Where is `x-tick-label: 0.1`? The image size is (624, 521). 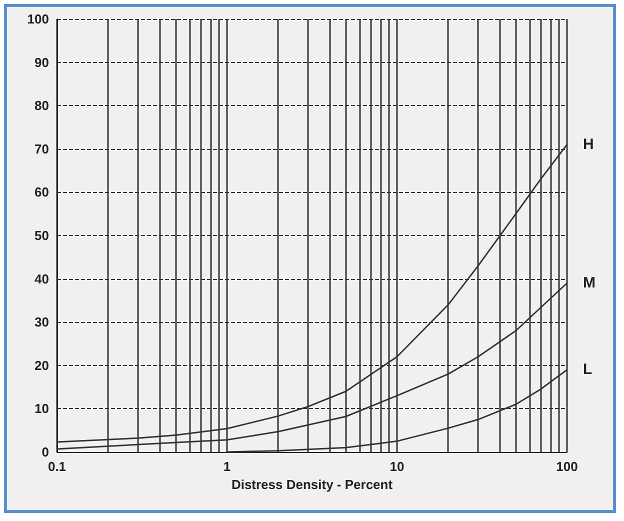 x-tick-label: 0.1 is located at coordinates (57, 466).